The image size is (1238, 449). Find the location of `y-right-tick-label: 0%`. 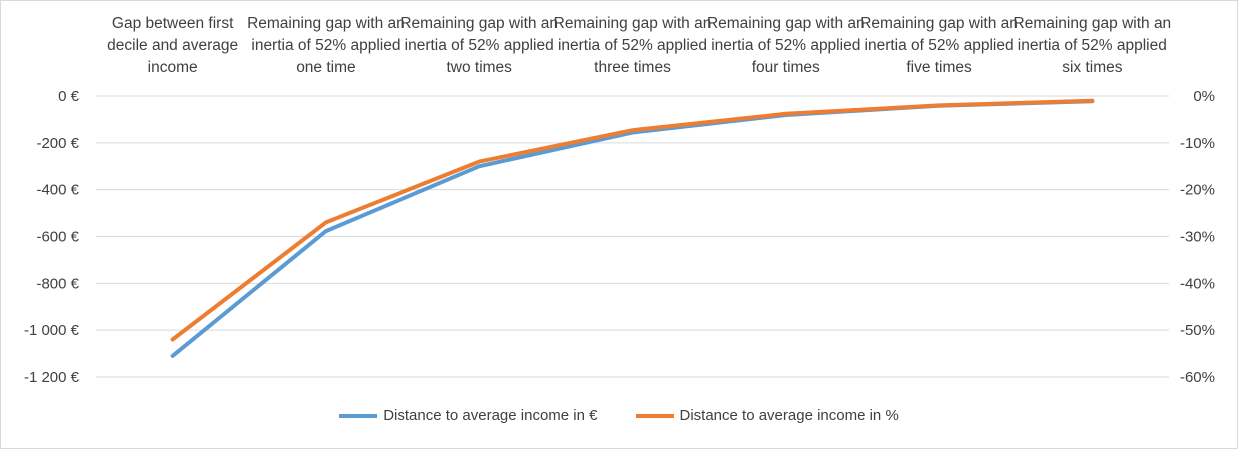

y-right-tick-label: 0% is located at coordinates (1204, 96).